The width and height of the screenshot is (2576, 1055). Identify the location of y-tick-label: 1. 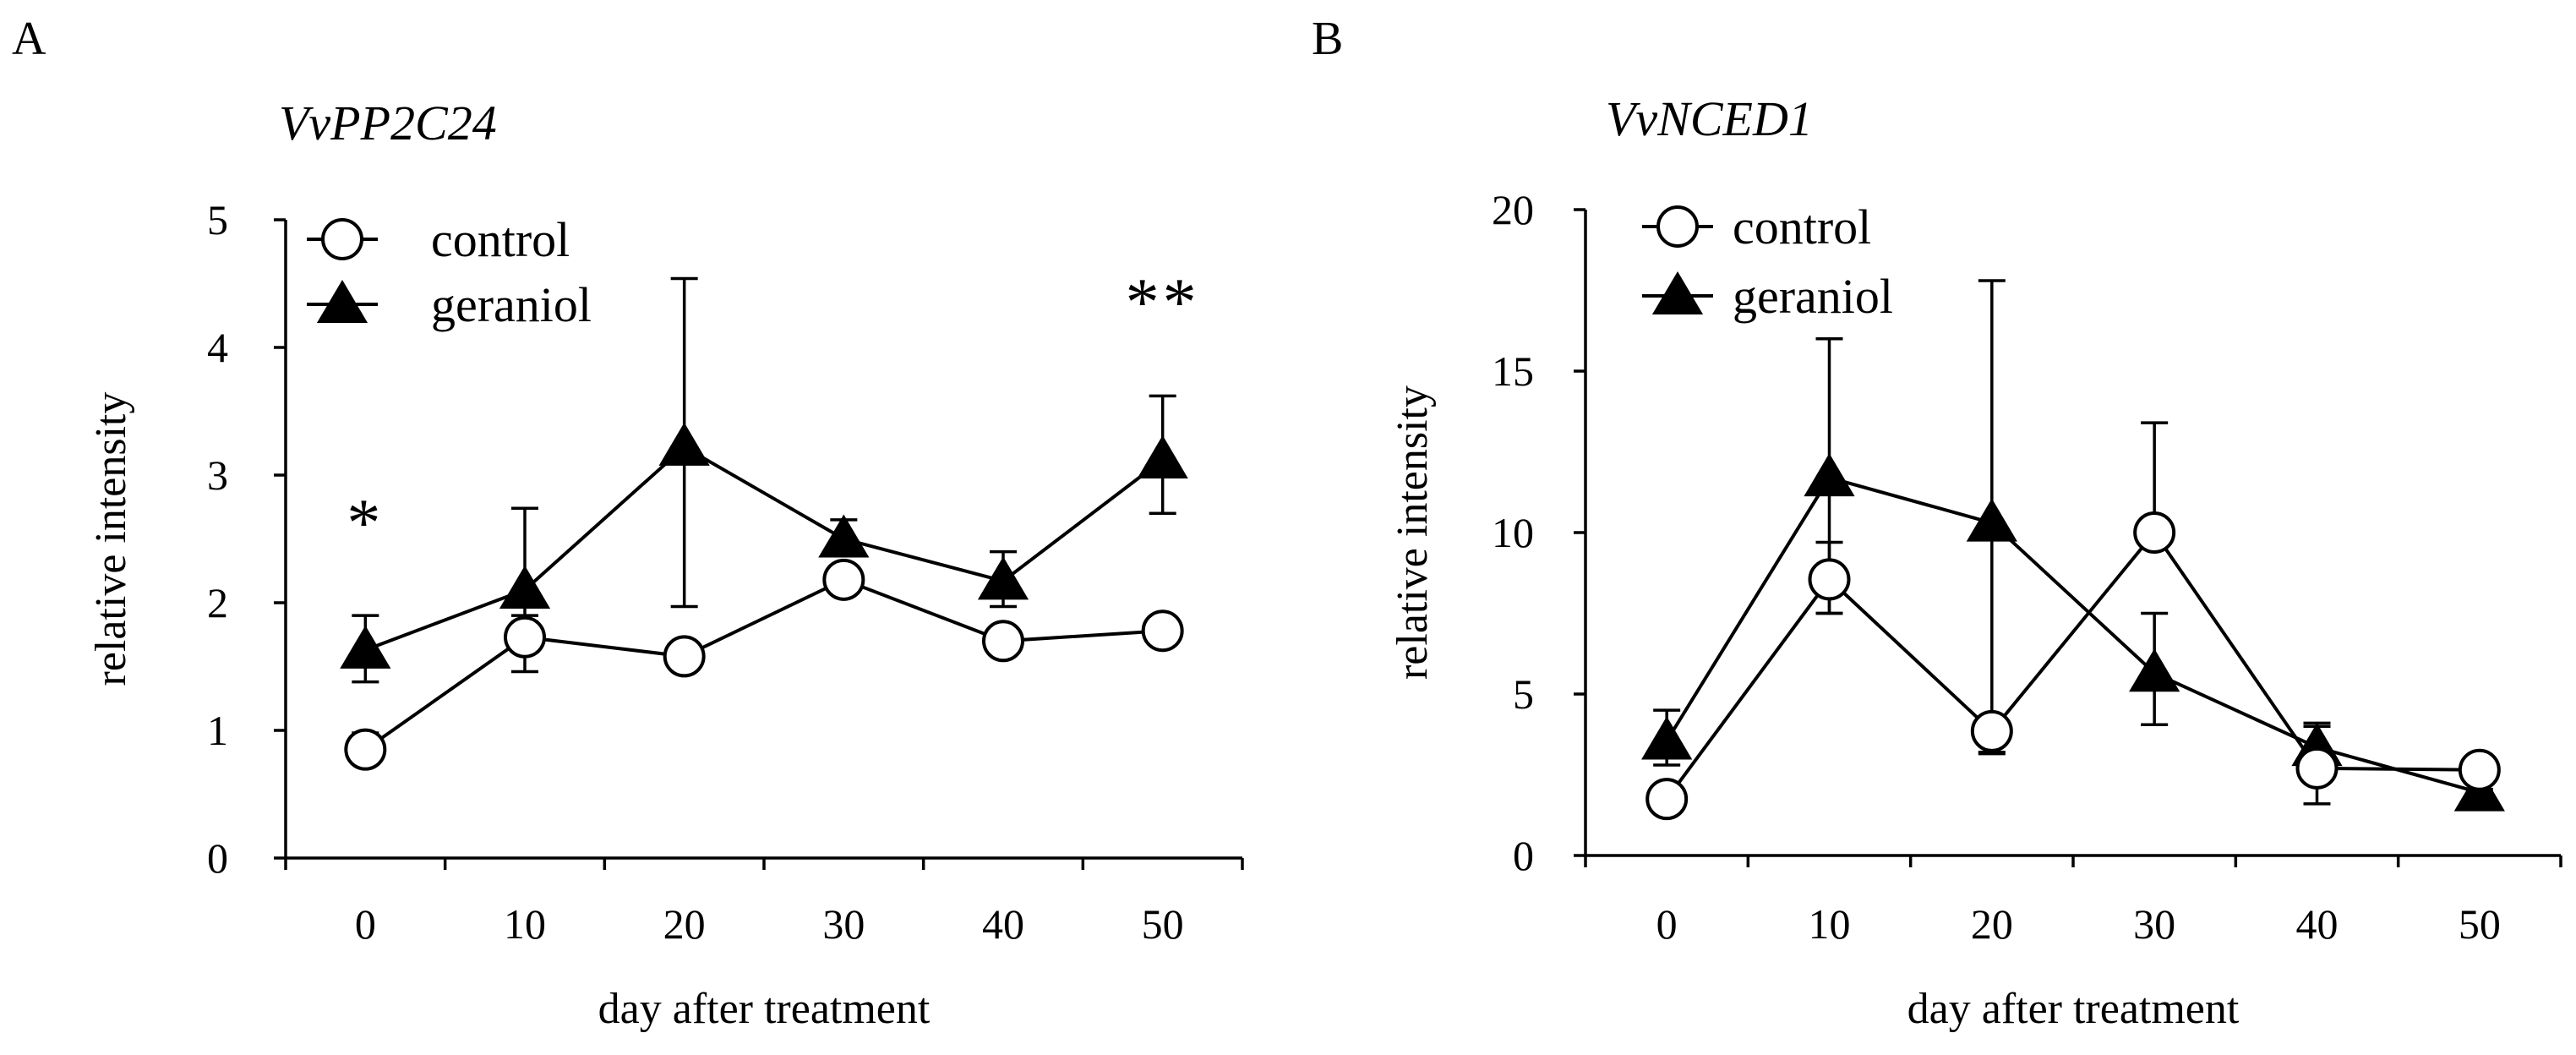
(217, 730).